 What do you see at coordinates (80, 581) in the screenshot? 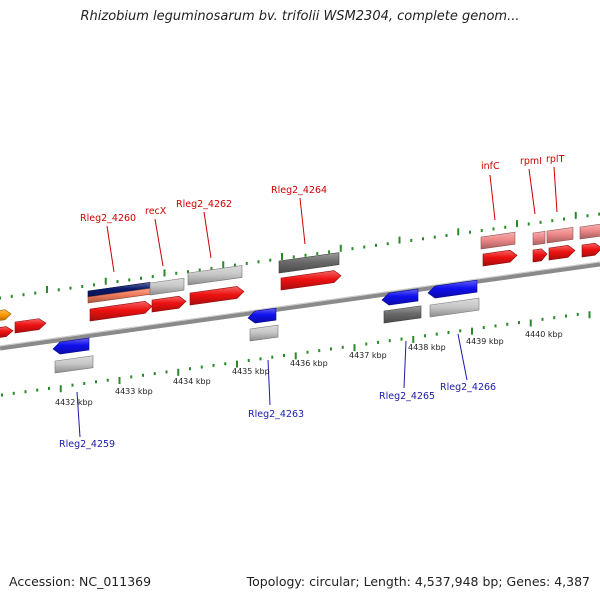
I see `accession-text: Accession: NC_011369` at bounding box center [80, 581].